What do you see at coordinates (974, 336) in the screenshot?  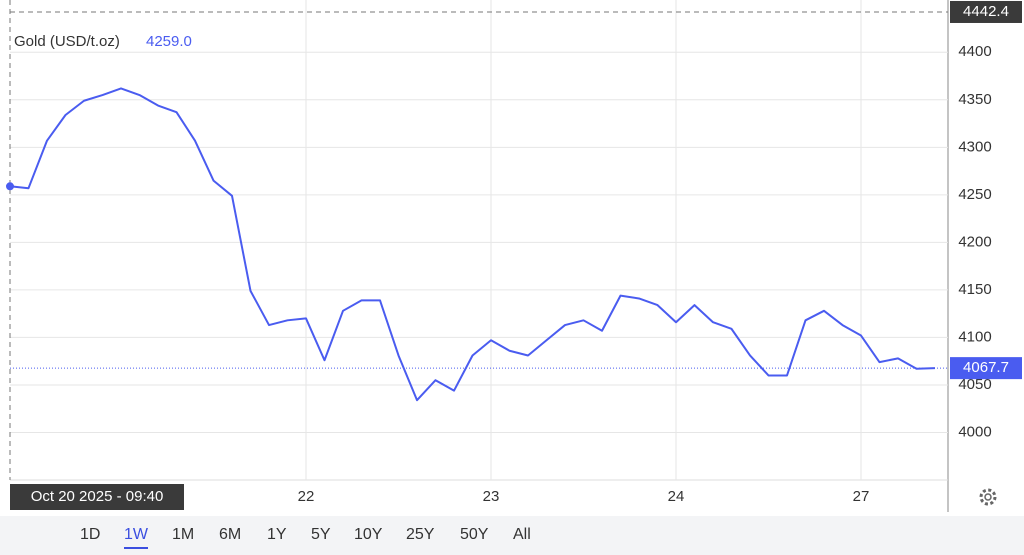 I see `y-tick-label: 4100` at bounding box center [974, 336].